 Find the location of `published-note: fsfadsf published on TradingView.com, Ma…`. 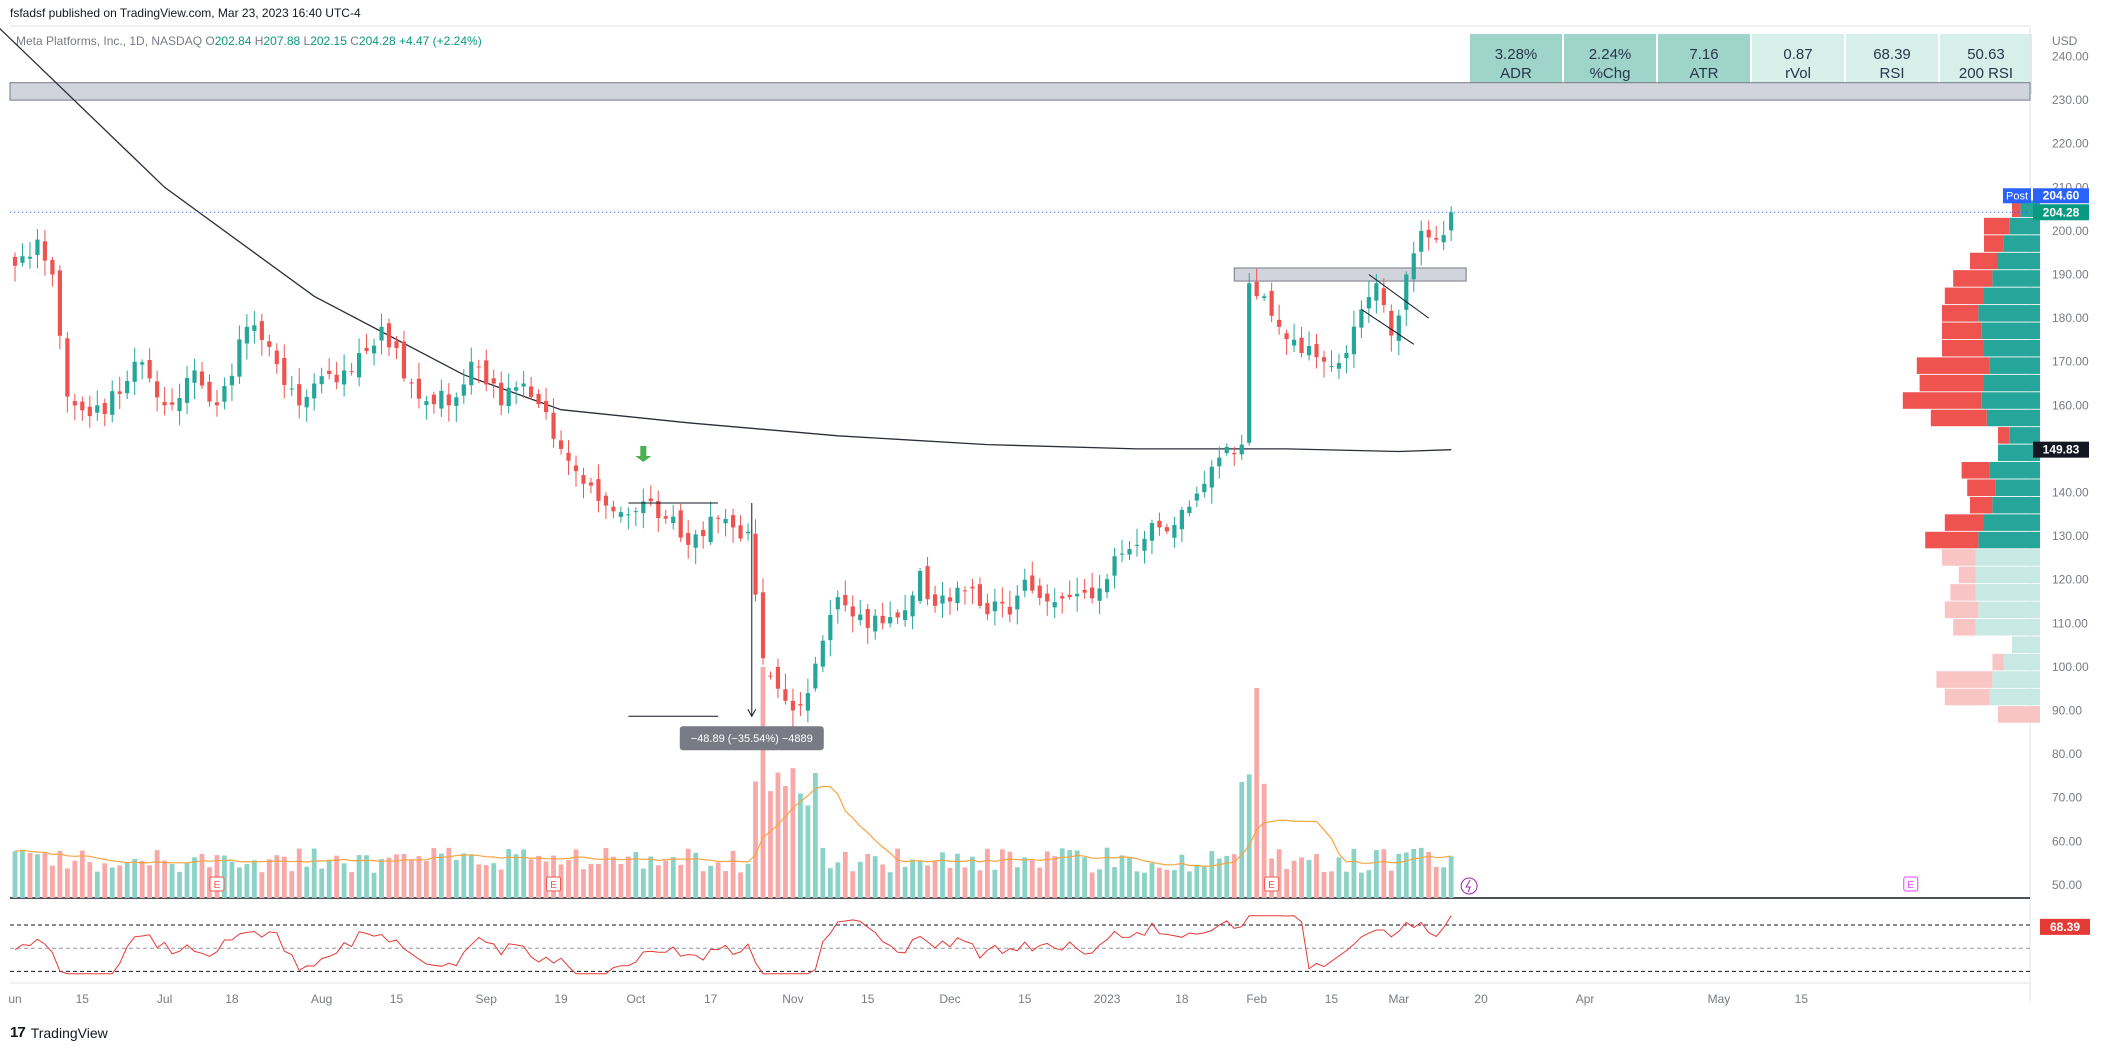

published-note: fsfadsf published on TradingView.com, Ma… is located at coordinates (185, 13).